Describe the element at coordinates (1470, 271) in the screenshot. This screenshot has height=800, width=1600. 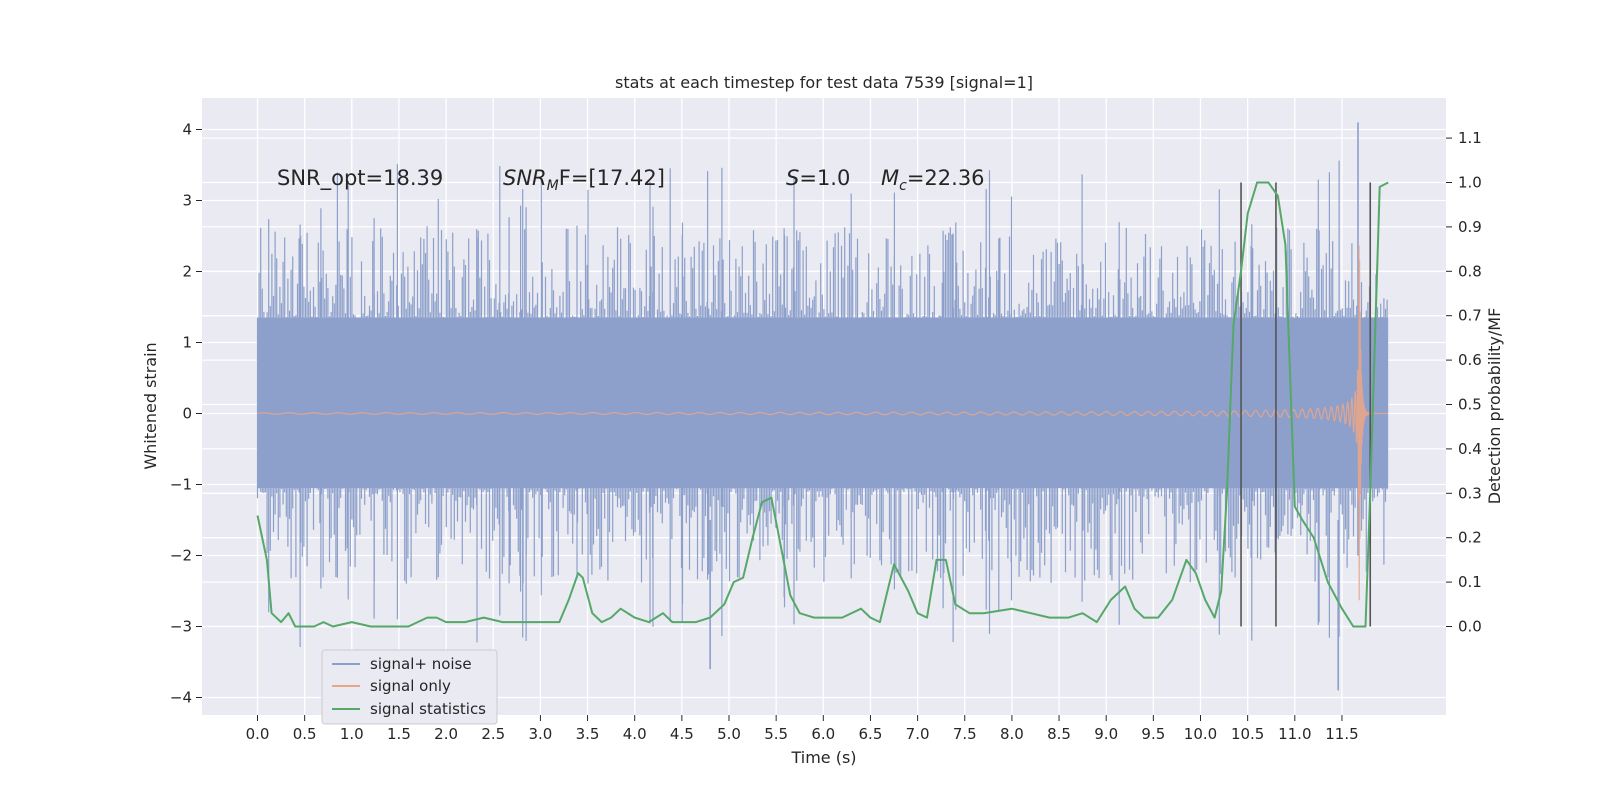
I see `y2-tick-label: 0.8` at that location.